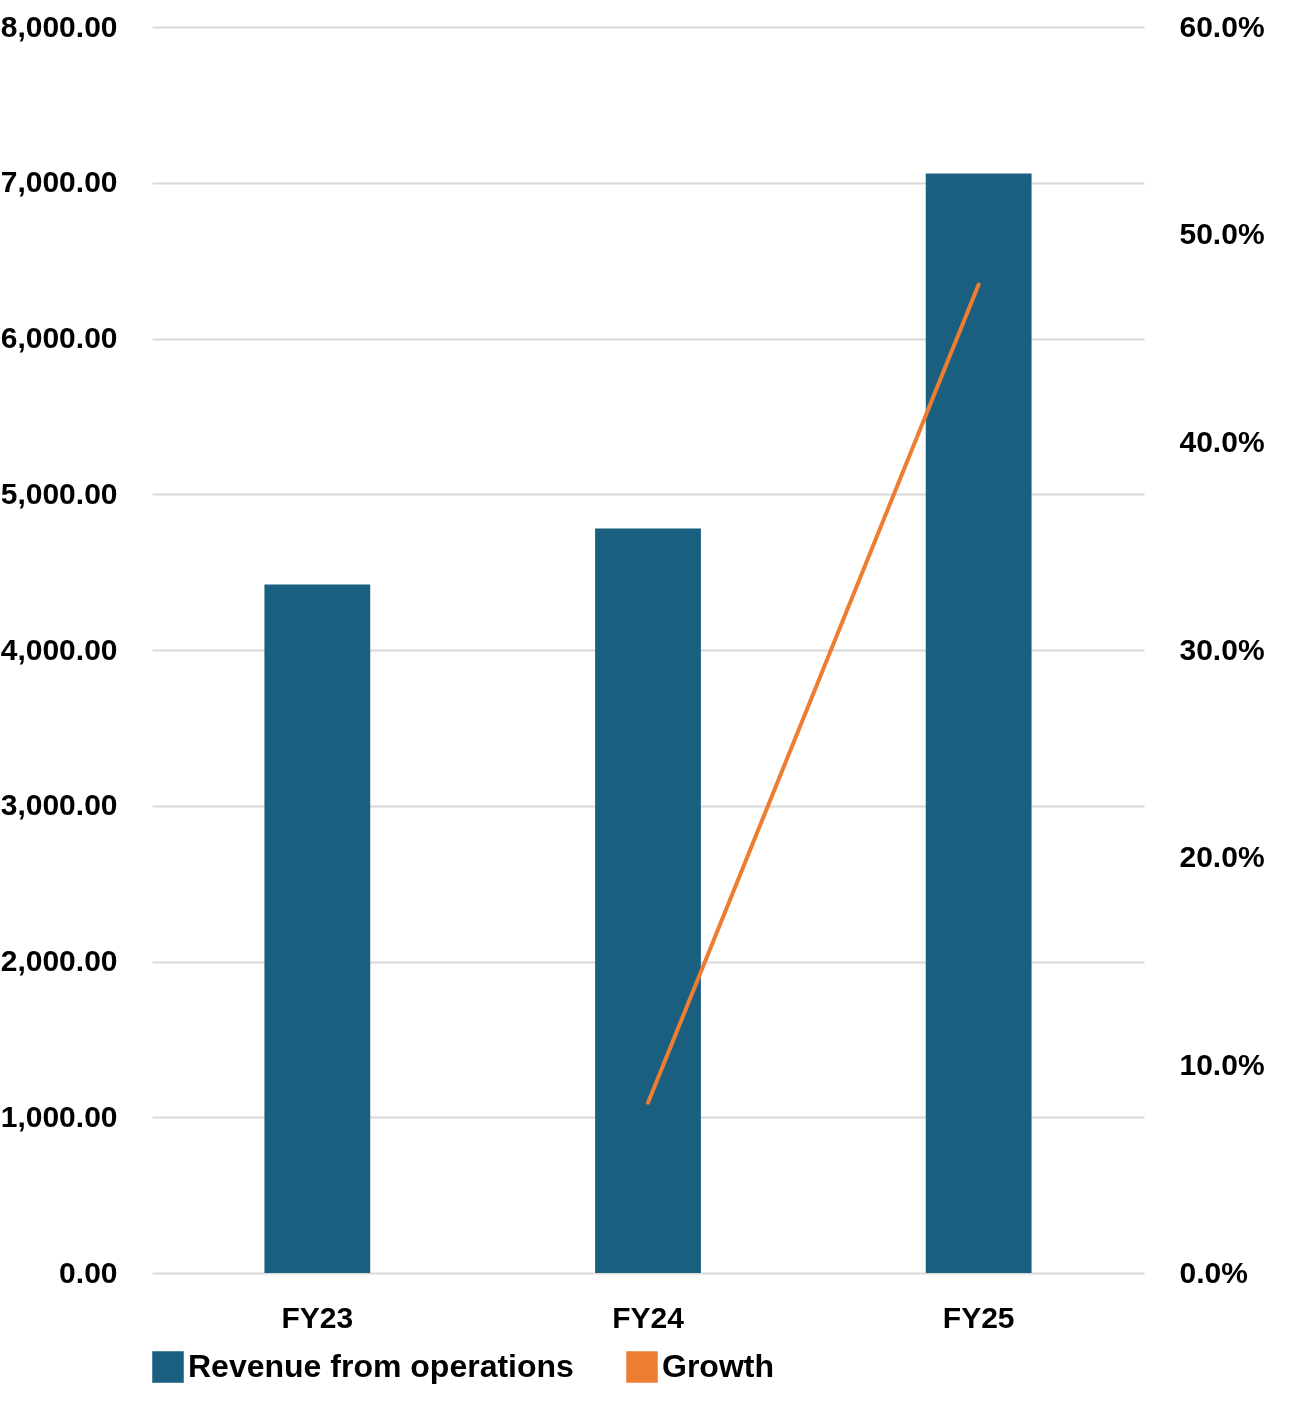  Describe the element at coordinates (1222, 26) in the screenshot. I see `y2-tick-label: 60.0%` at that location.